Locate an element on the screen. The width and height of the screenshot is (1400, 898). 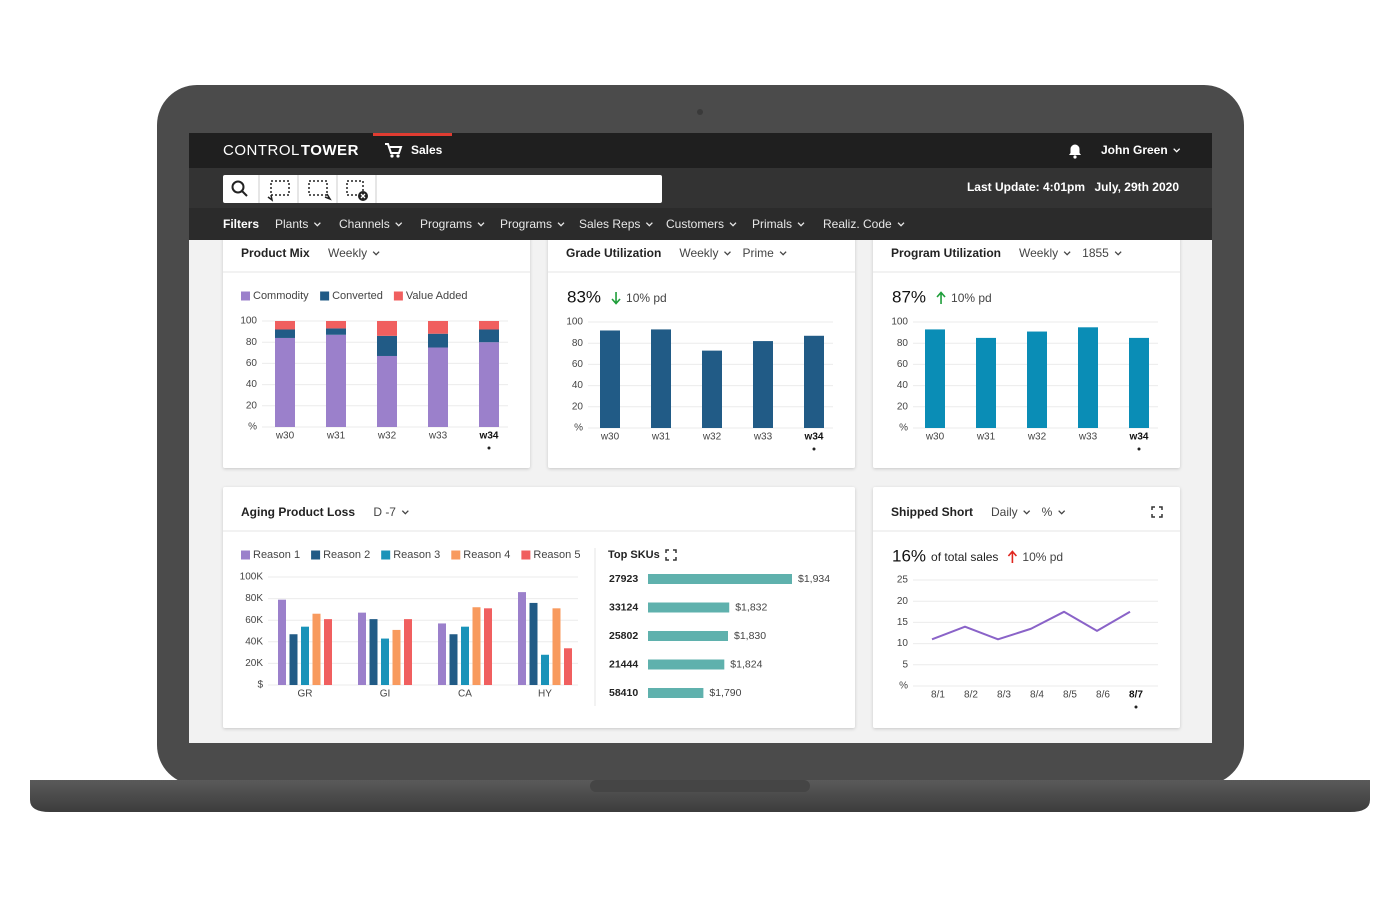
x-tick-label: CA is located at coordinates (465, 694).